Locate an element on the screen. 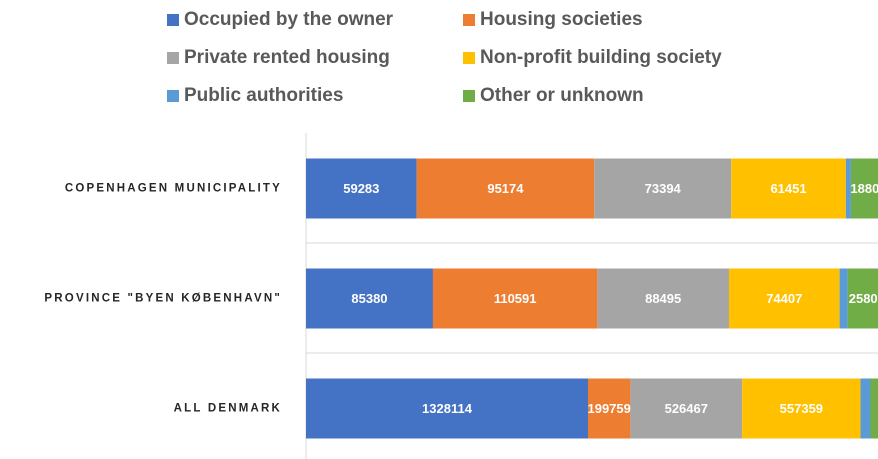  legend-label: Public authorities is located at coordinates (263, 95).